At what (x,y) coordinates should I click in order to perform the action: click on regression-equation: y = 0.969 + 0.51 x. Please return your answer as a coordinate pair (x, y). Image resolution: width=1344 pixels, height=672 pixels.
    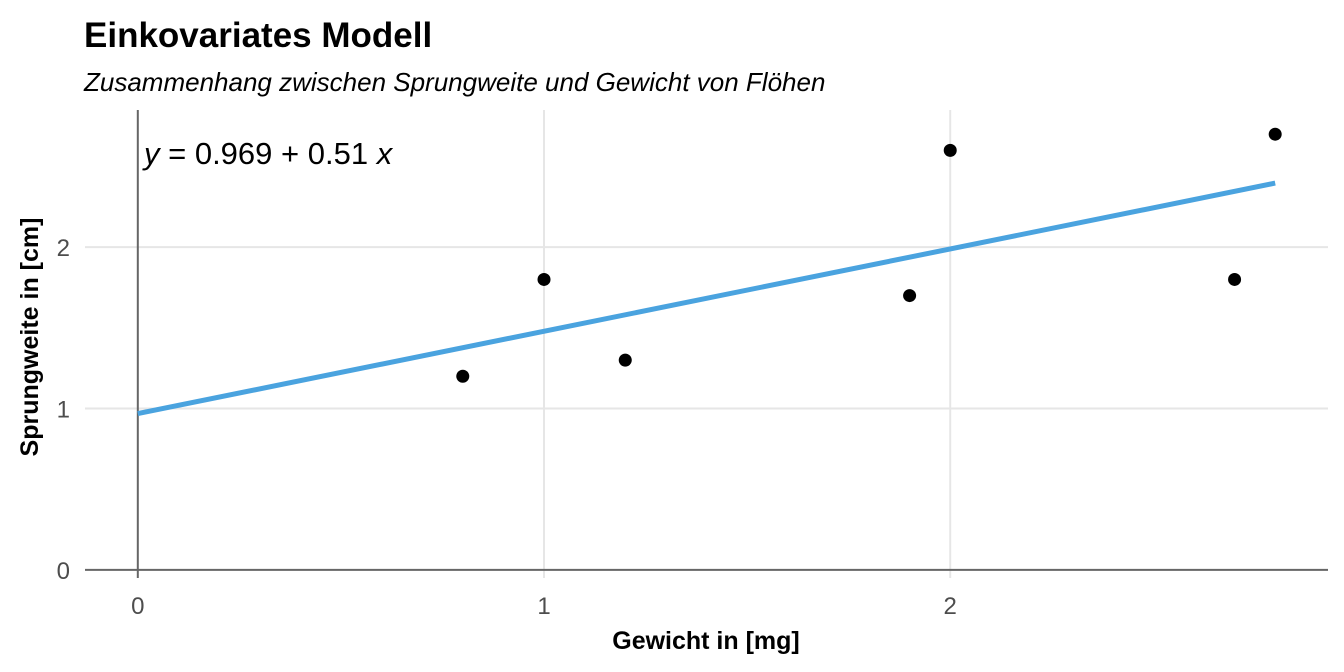
    Looking at the image, I should click on (268, 153).